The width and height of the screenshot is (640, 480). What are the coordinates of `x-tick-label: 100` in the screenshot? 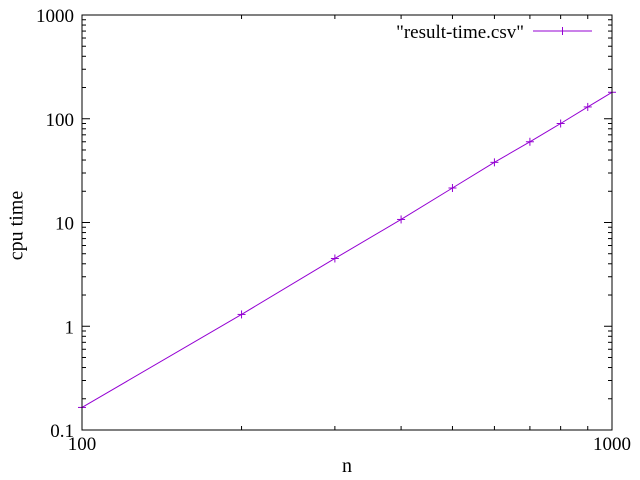 It's located at (82, 444).